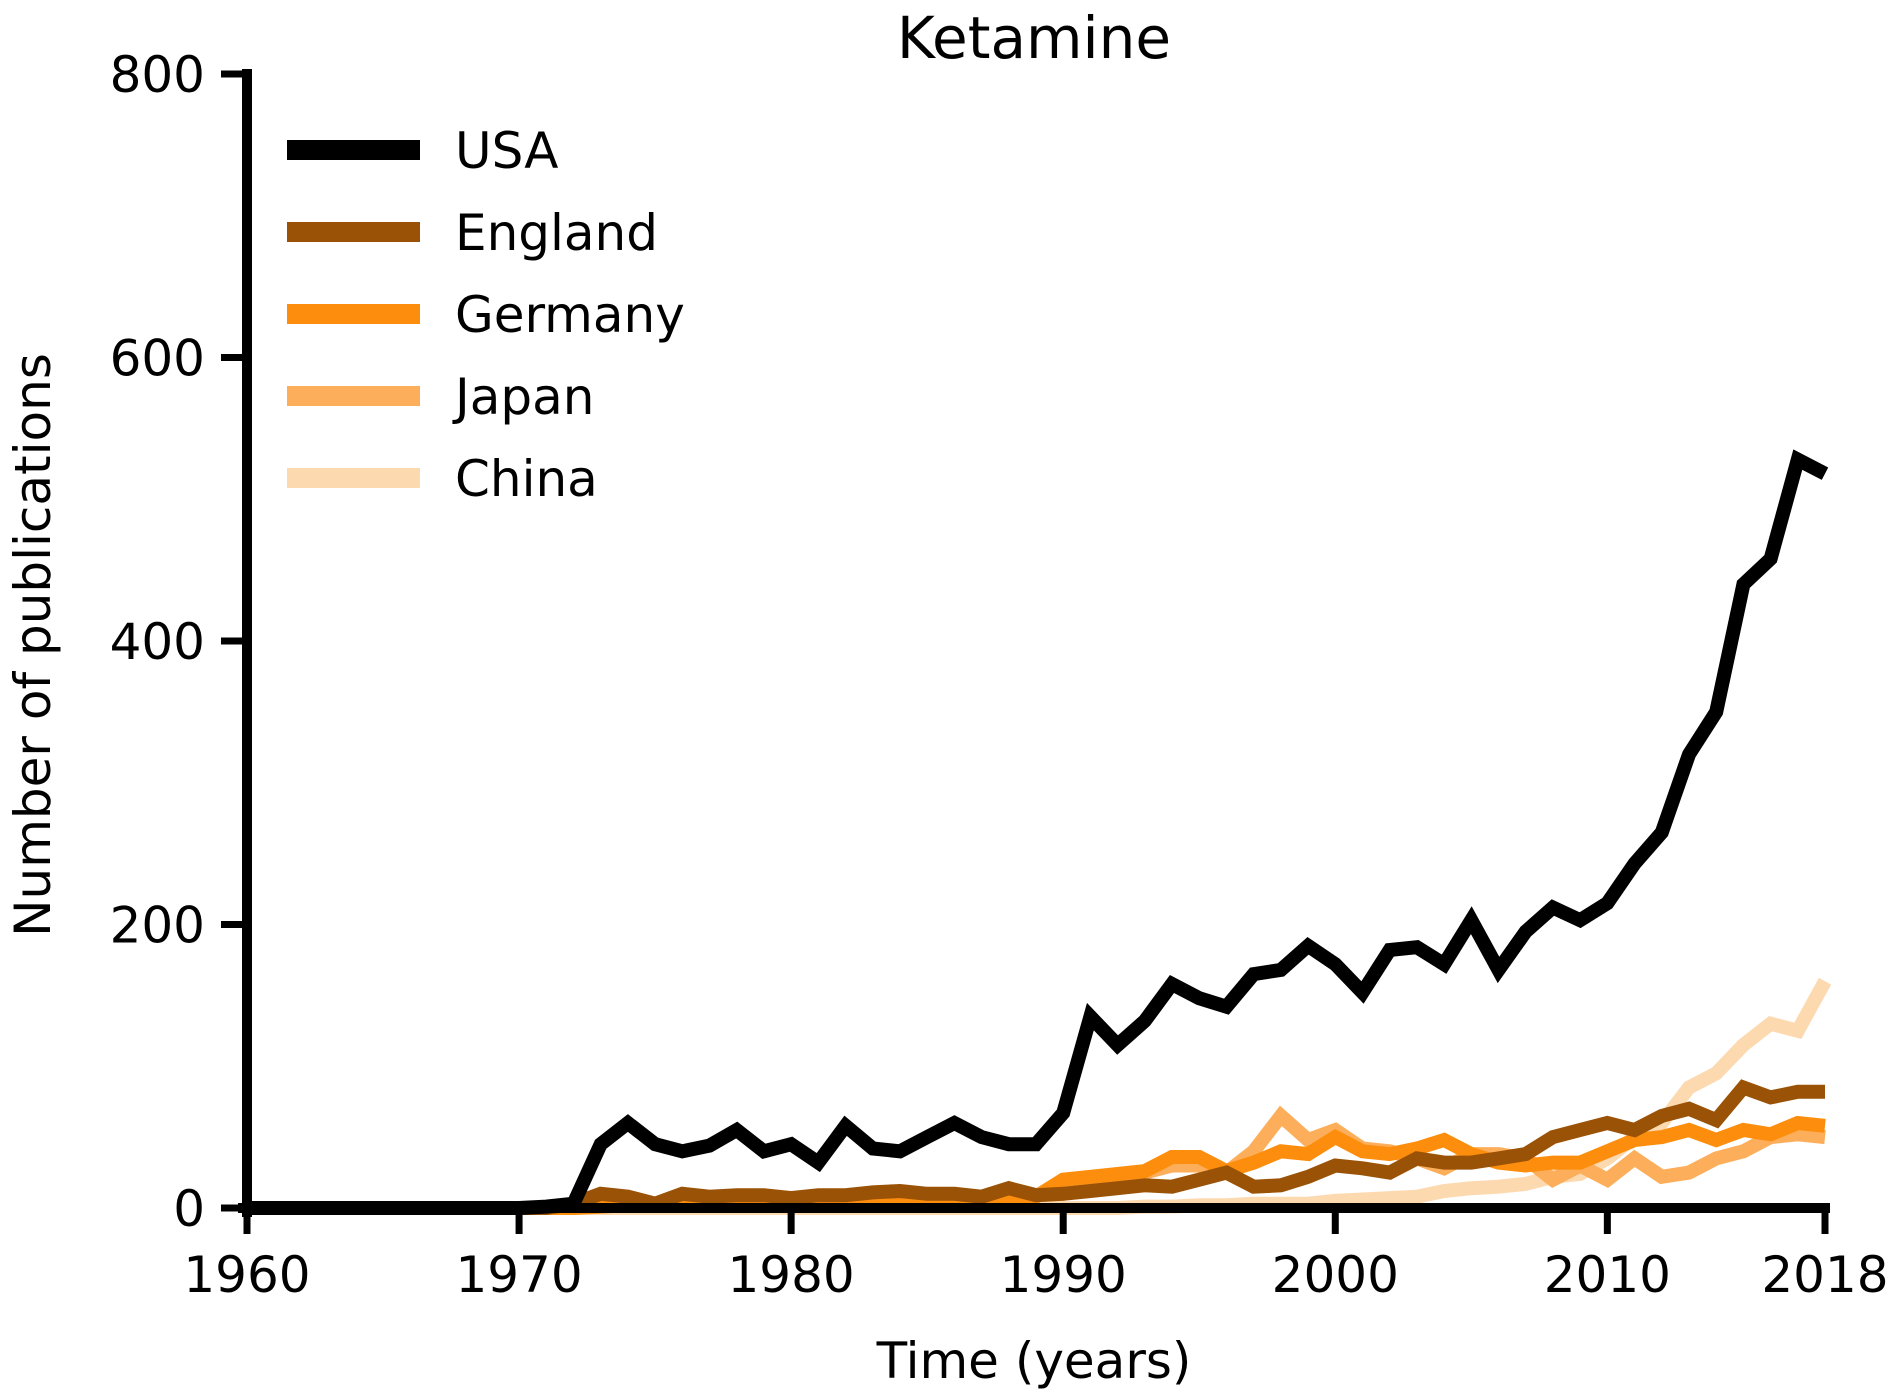 This screenshot has height=1399, width=1899. Describe the element at coordinates (157, 359) in the screenshot. I see `y-tick-label-600: 600` at that location.